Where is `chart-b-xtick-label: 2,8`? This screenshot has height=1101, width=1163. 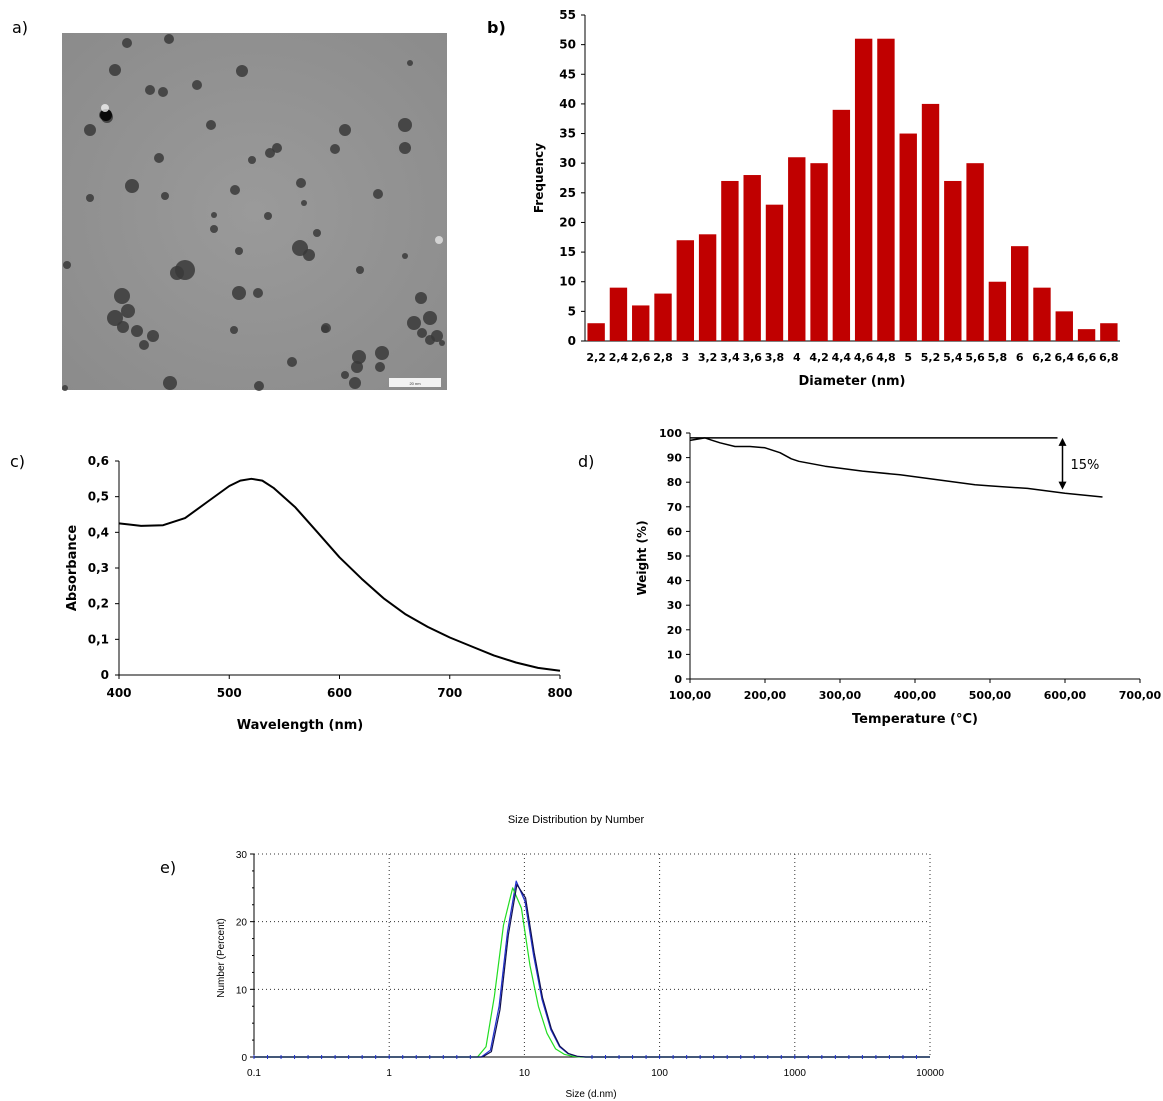
chart-b-xtick-label: 2,8 is located at coordinates (663, 357).